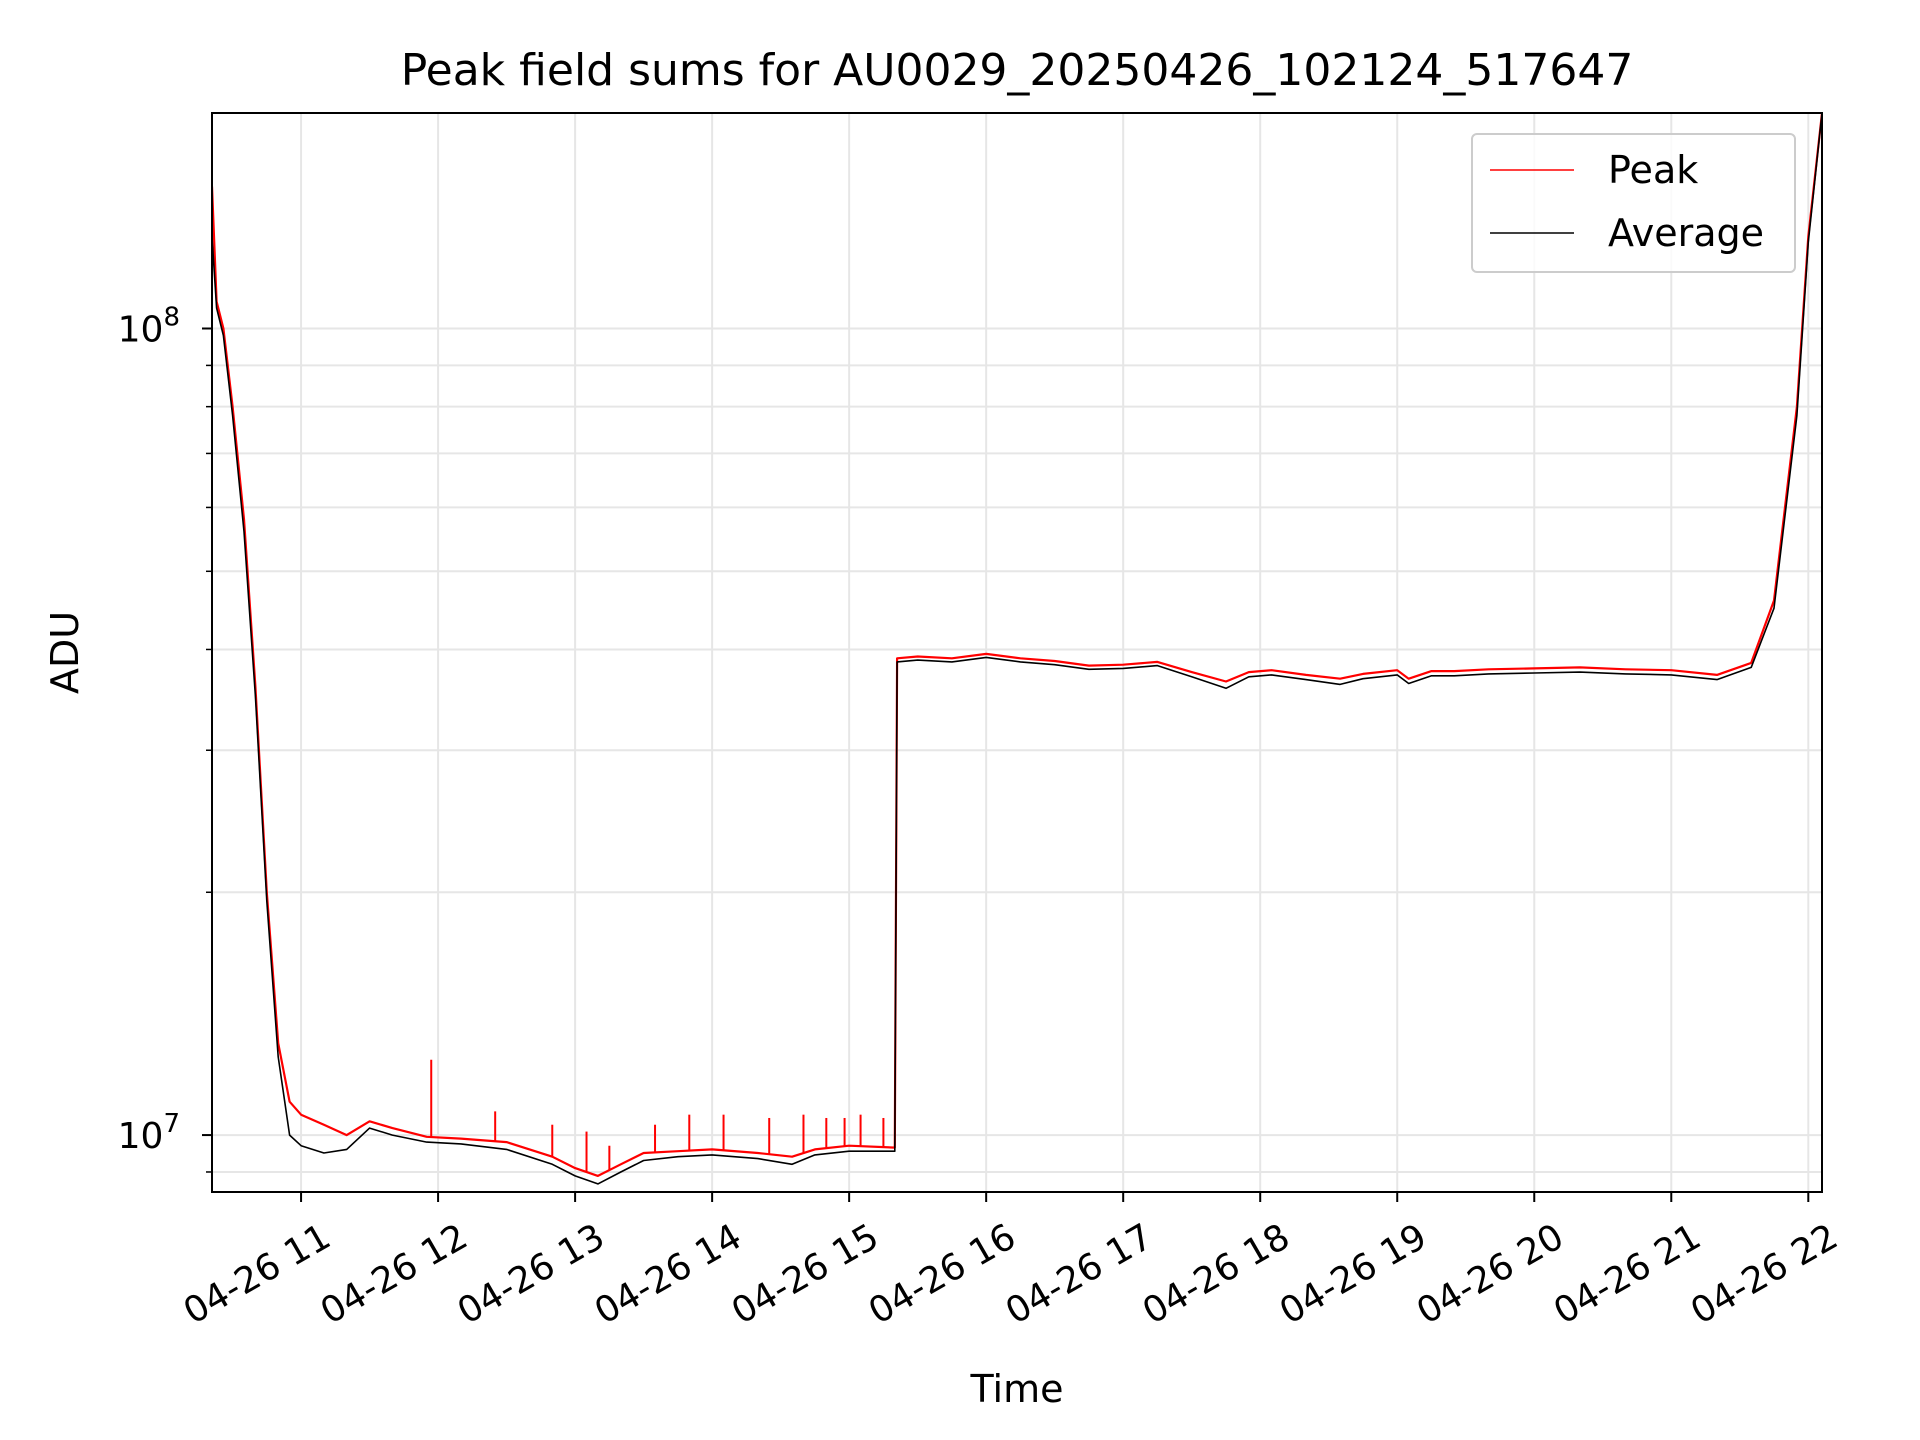 The height and width of the screenshot is (1440, 1920). What do you see at coordinates (1017, 1389) in the screenshot?
I see `x-axis-title: Time` at bounding box center [1017, 1389].